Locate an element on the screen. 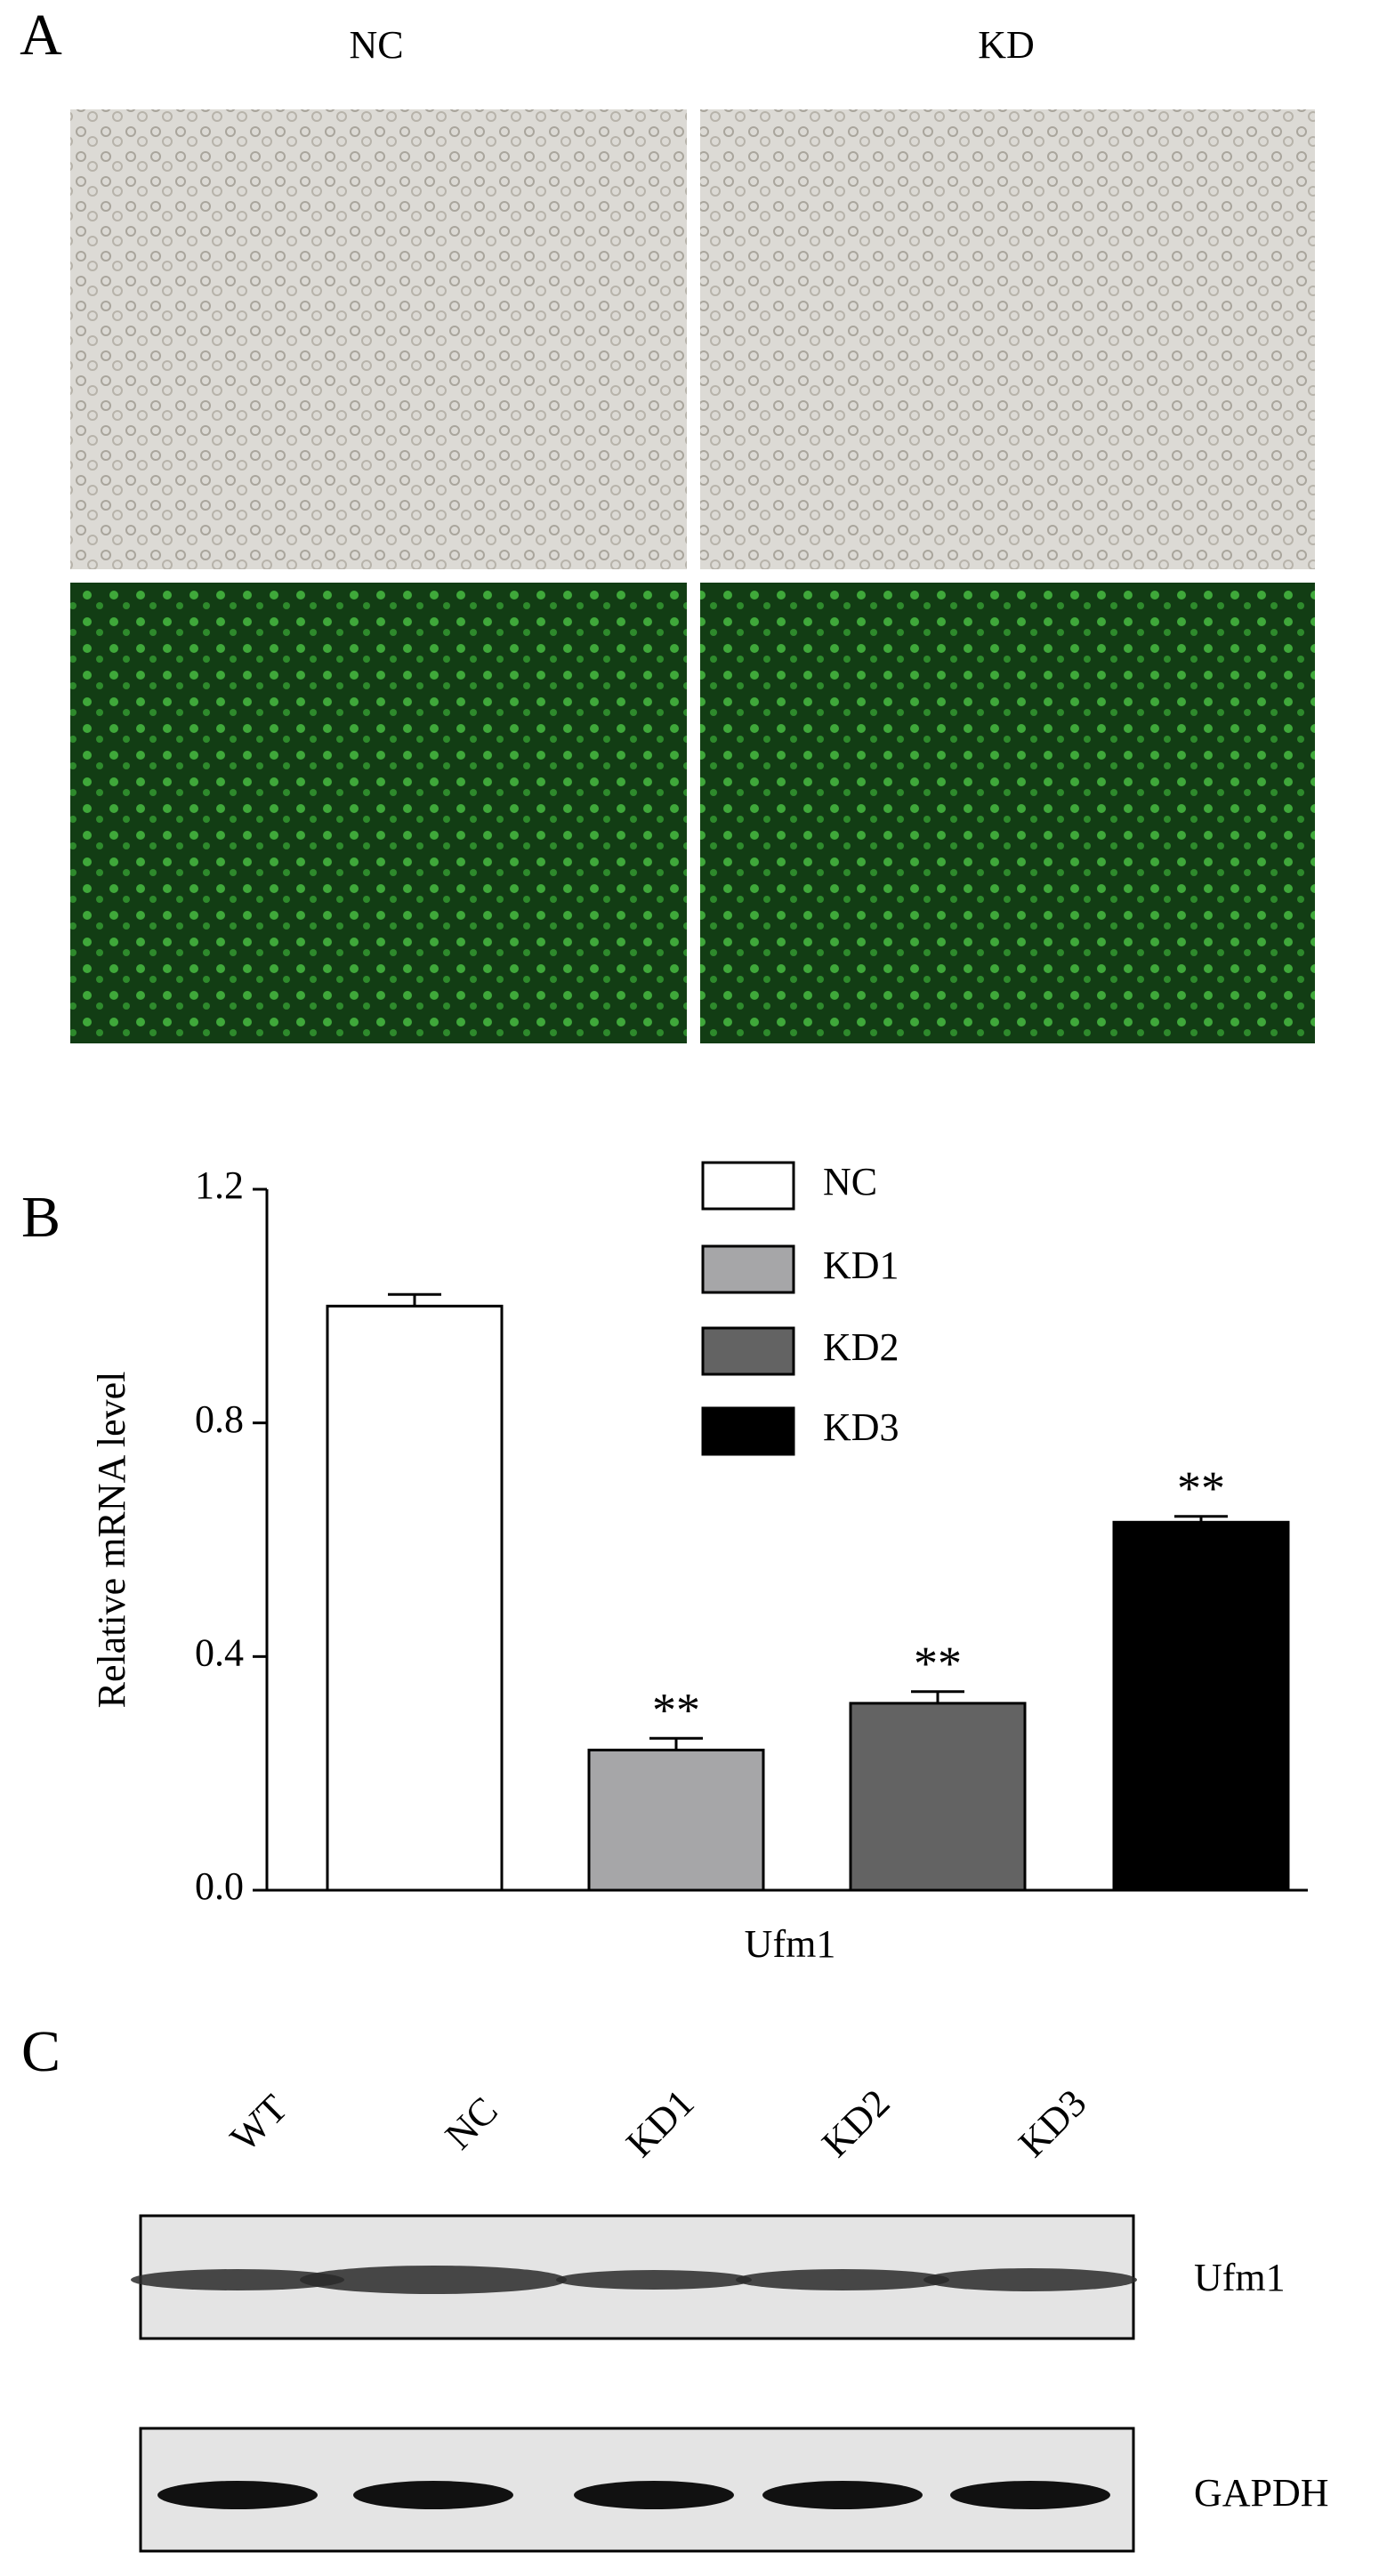 Image resolution: width=1387 pixels, height=2576 pixels. panel-label: B is located at coordinates (40, 1217).